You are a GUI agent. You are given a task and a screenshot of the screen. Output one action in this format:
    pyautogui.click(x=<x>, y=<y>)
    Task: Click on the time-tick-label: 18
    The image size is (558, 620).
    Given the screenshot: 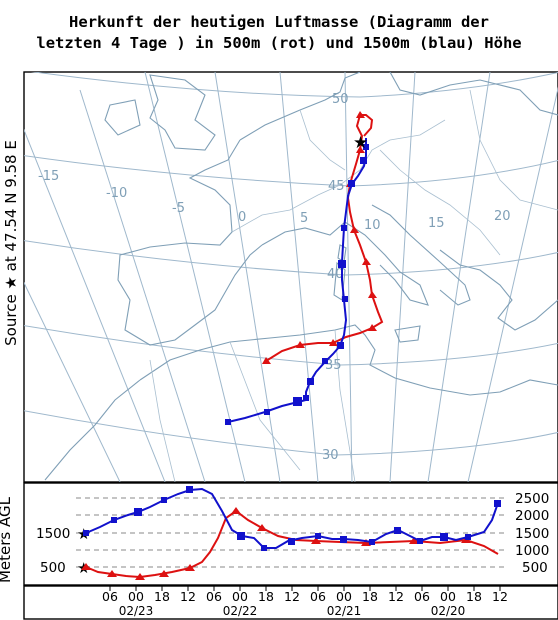 What is the action you would take?
    pyautogui.click(x=370, y=596)
    